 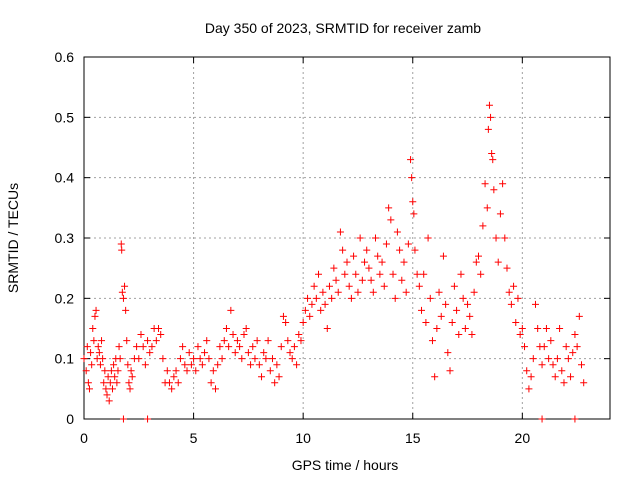 I want to click on y-tick-label: 0.5, so click(x=65, y=117).